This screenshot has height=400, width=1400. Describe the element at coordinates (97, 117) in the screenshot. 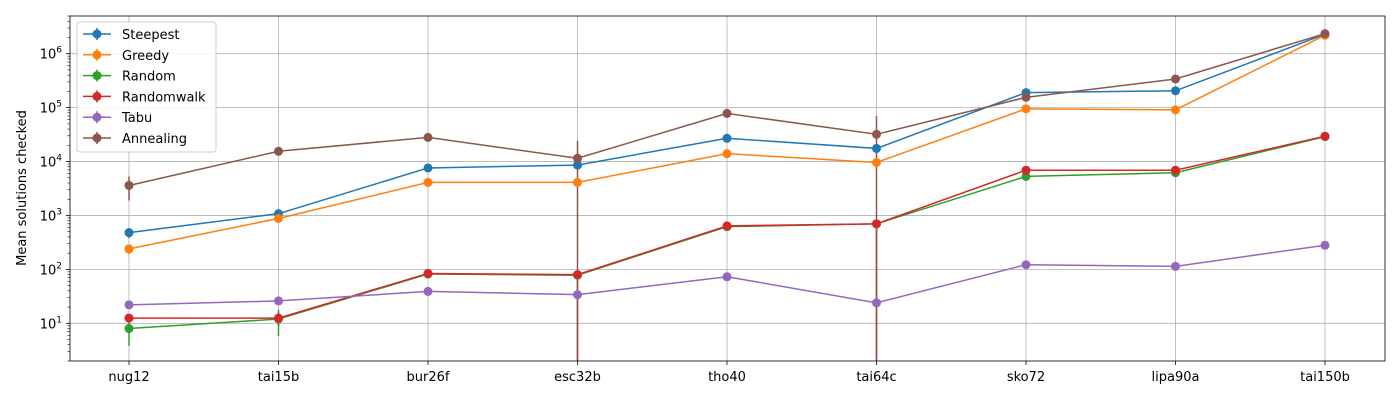

I see `legend-tabu-marker` at that location.